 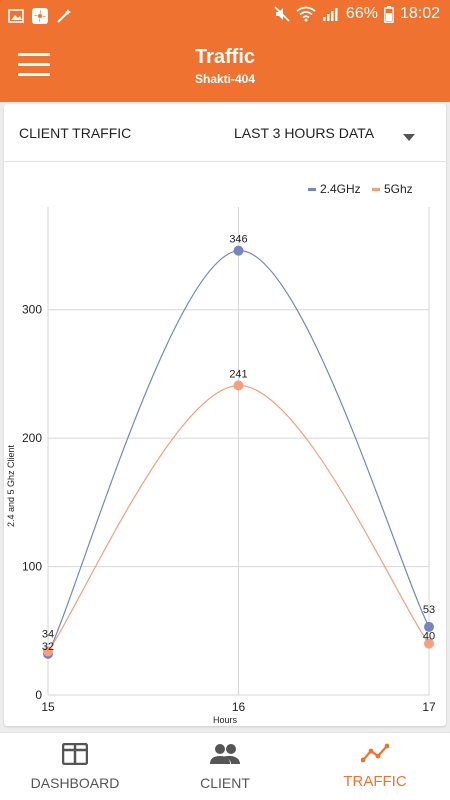 What do you see at coordinates (75, 783) in the screenshot?
I see `nav-dashboard-label: DASHBOARD` at bounding box center [75, 783].